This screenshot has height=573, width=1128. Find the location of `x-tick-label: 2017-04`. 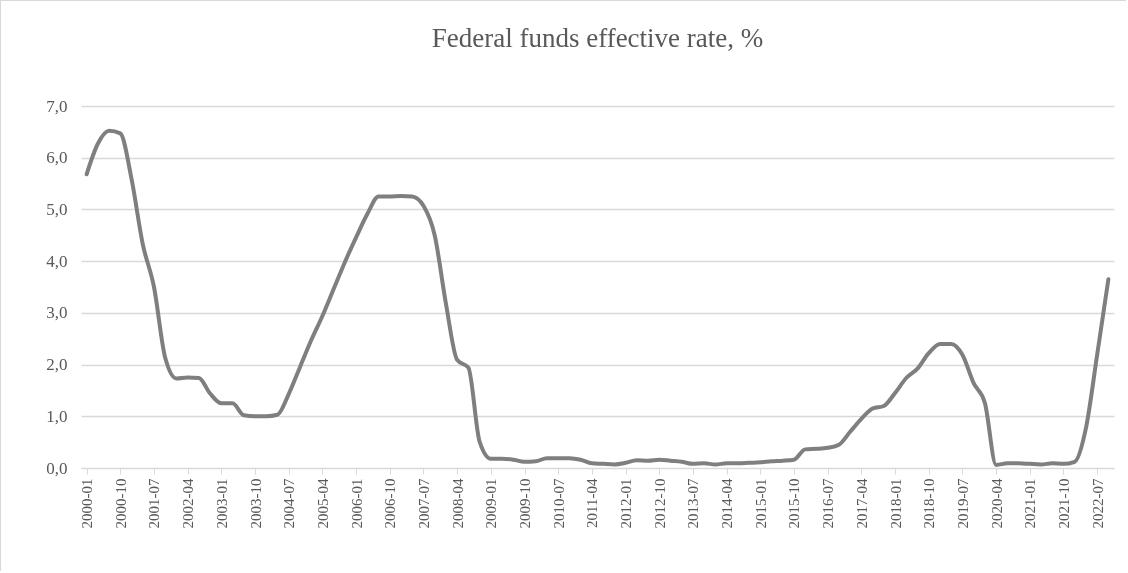

x-tick-label: 2017-04 is located at coordinates (861, 503).